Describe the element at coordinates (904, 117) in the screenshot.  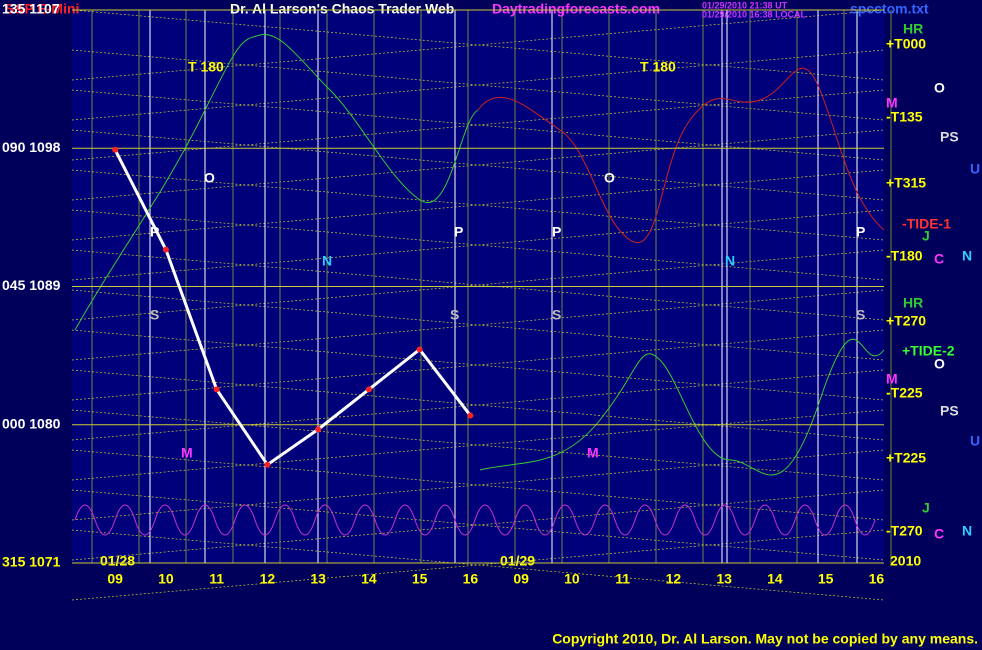
I see `annotation: -T135` at that location.